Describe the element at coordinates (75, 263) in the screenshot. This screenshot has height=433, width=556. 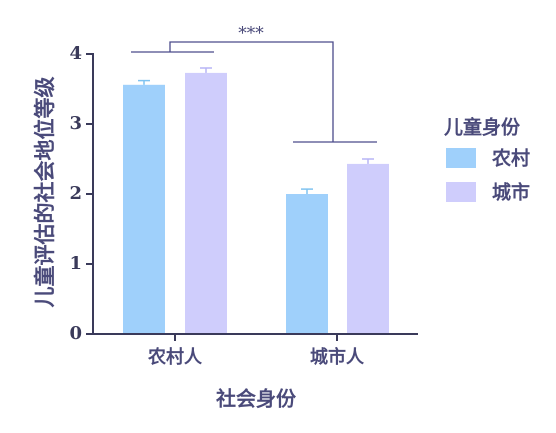
I see `y-tick-label-1: 1` at that location.